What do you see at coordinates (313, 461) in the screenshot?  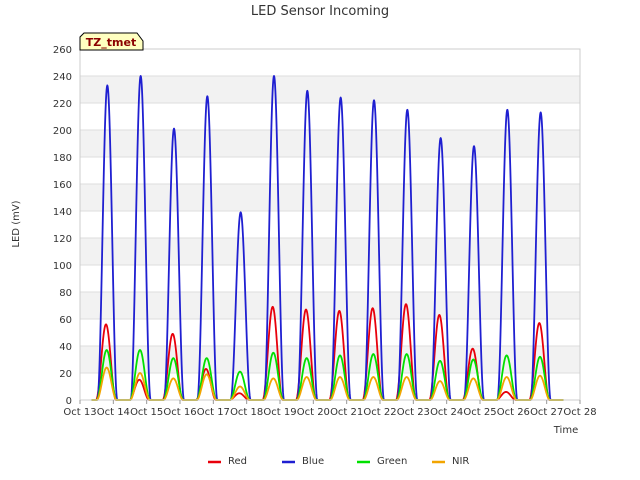 I see `legend-label: Blue` at bounding box center [313, 461].